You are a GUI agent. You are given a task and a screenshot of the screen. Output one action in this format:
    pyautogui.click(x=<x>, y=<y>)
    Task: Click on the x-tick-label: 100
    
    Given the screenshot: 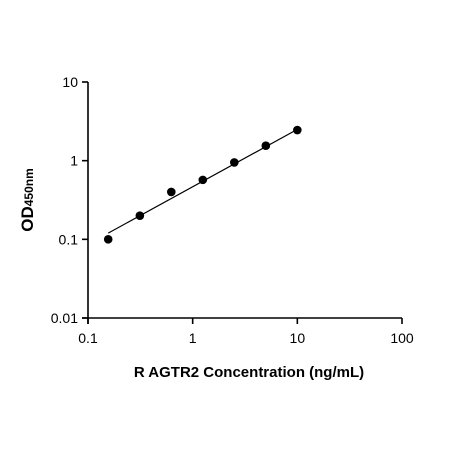 What is the action you would take?
    pyautogui.click(x=402, y=338)
    